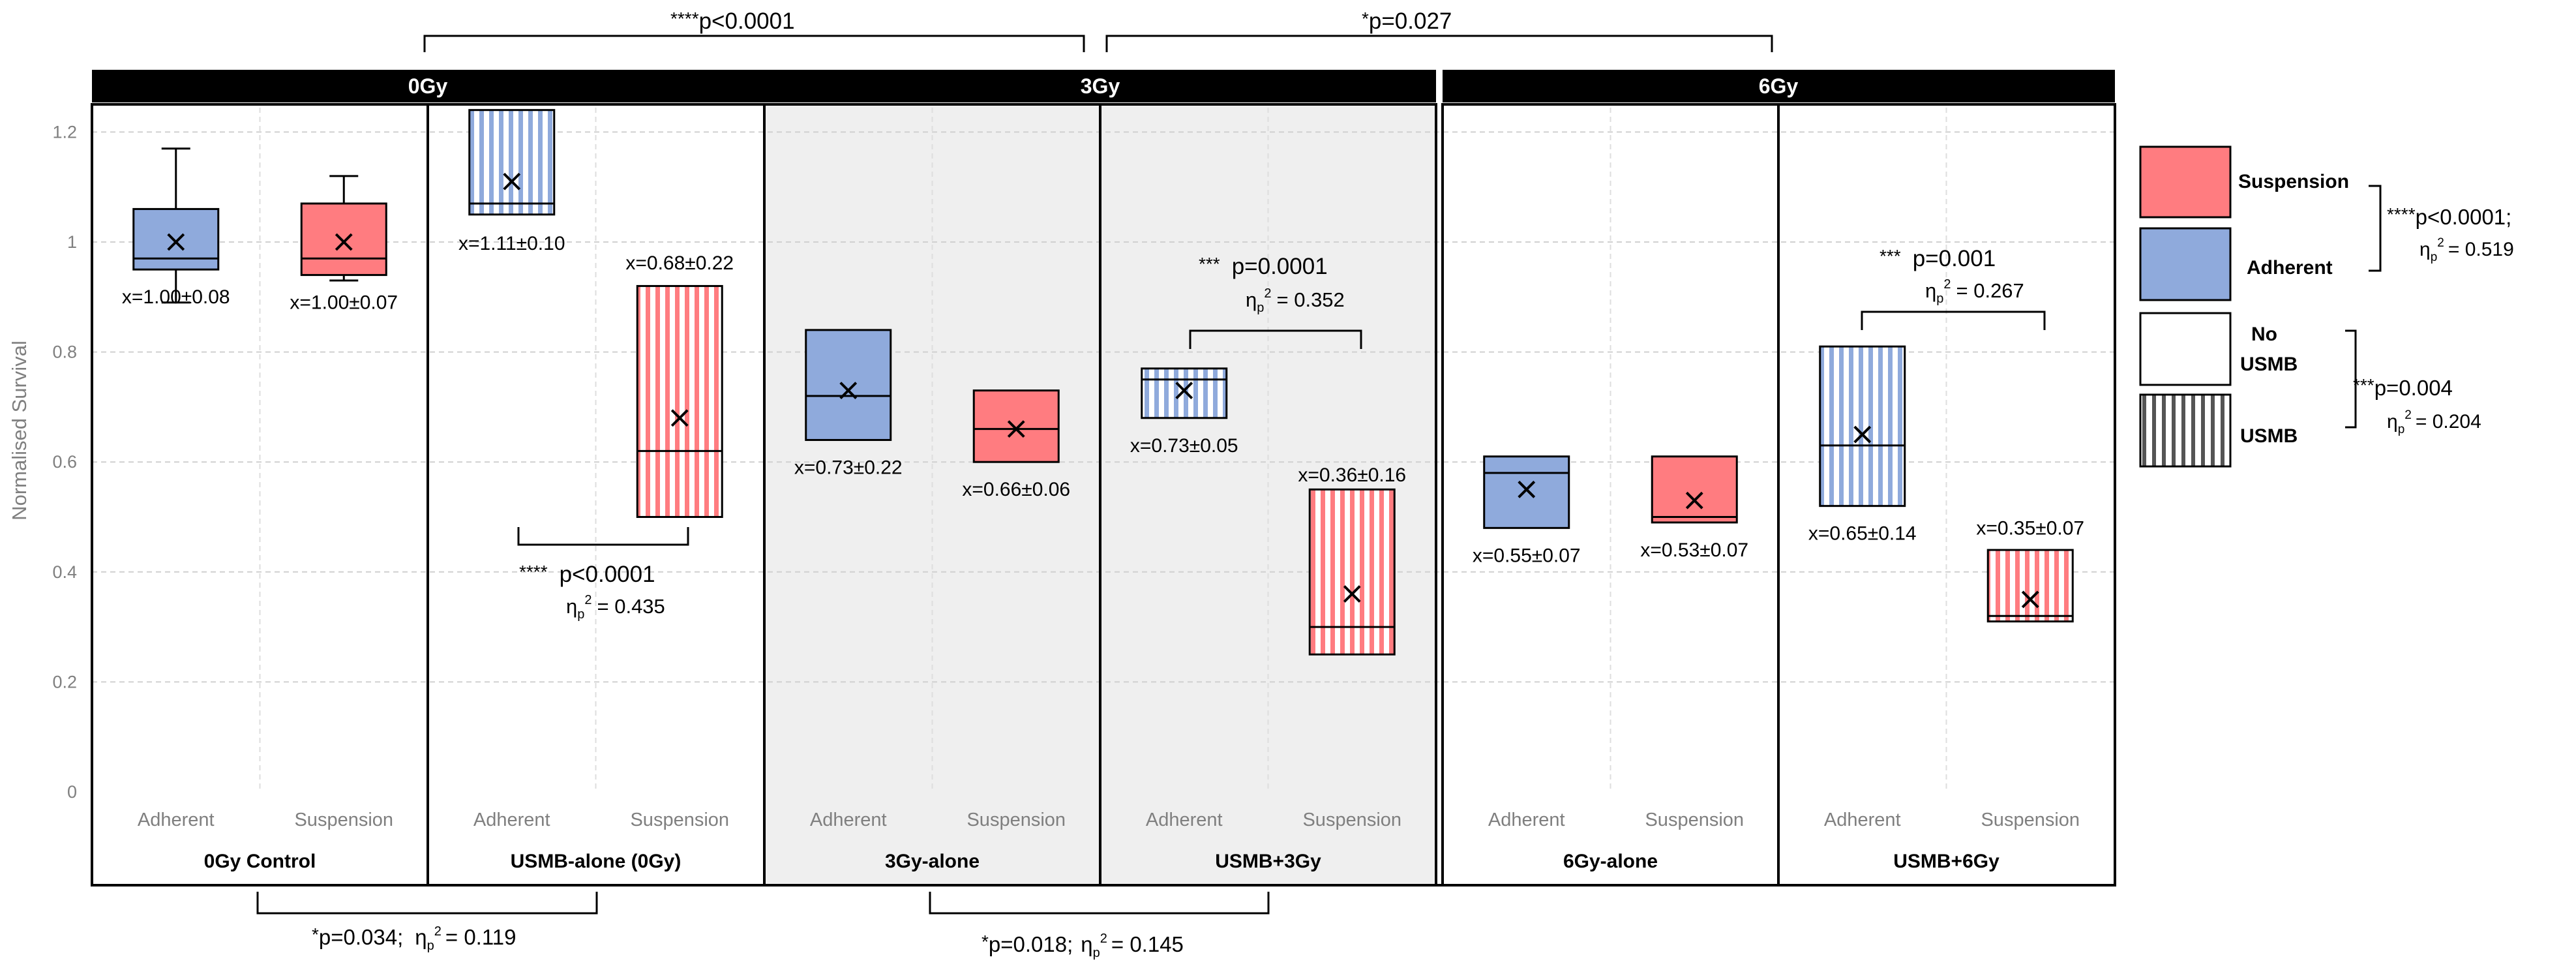 This screenshot has width=2576, height=970. I want to click on legend-label-no: No, so click(2264, 334).